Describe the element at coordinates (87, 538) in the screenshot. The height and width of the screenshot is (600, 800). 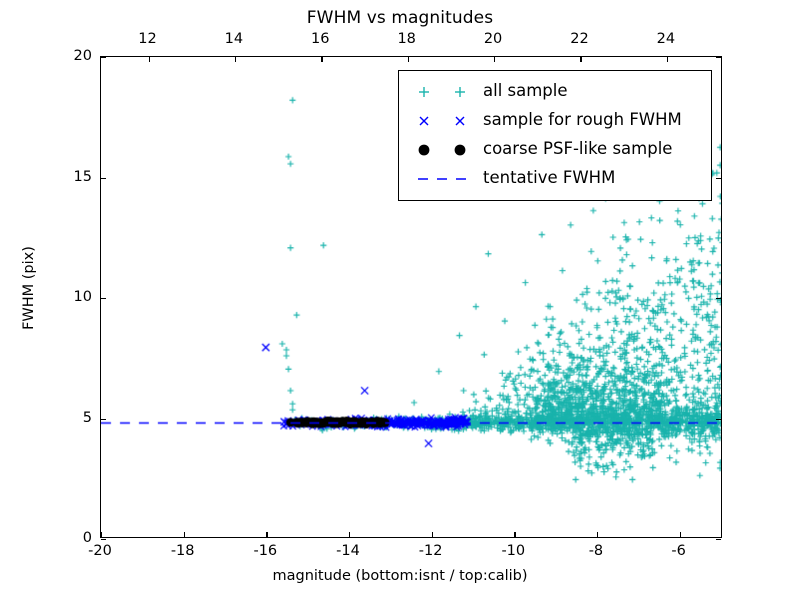
I see `tick-label: 0` at that location.